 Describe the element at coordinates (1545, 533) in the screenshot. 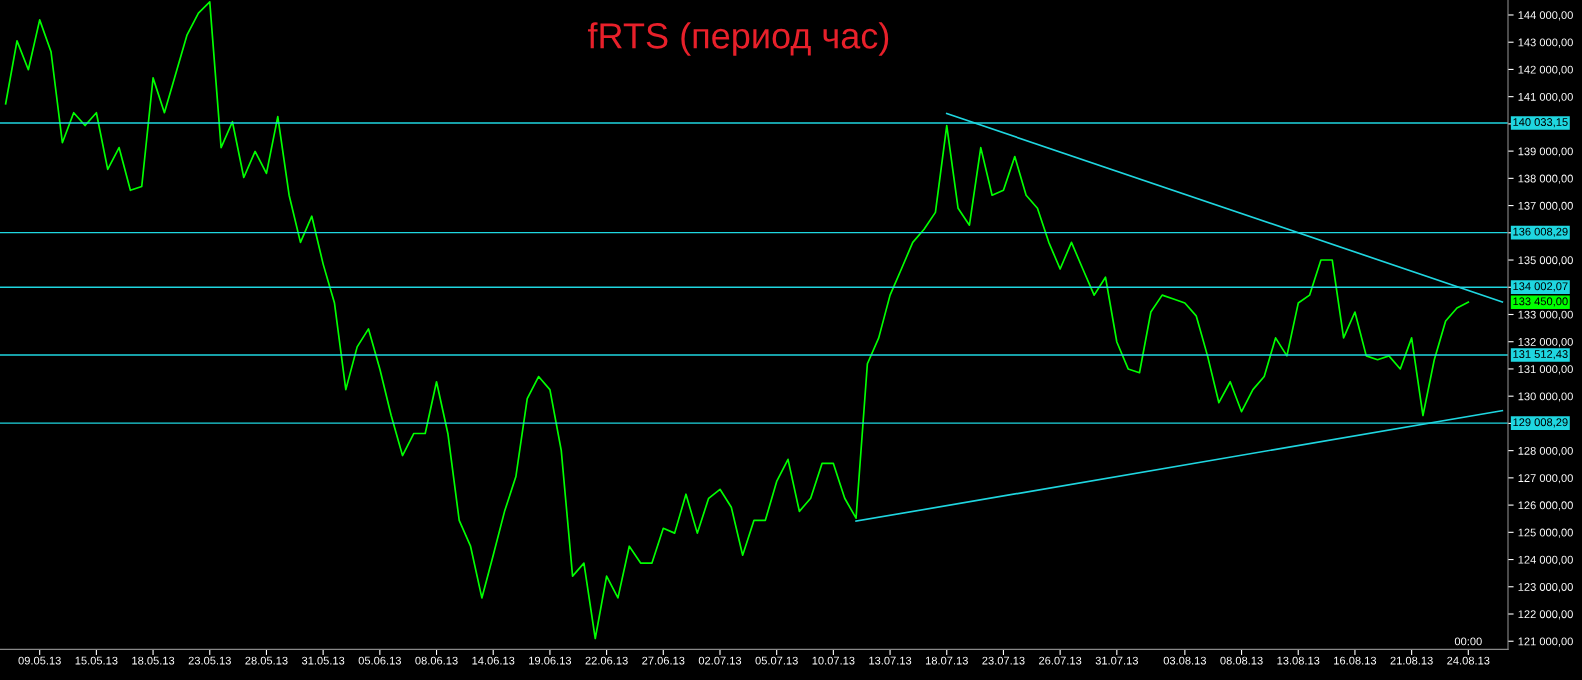

I see `y-tick-label: 125 000,00` at that location.